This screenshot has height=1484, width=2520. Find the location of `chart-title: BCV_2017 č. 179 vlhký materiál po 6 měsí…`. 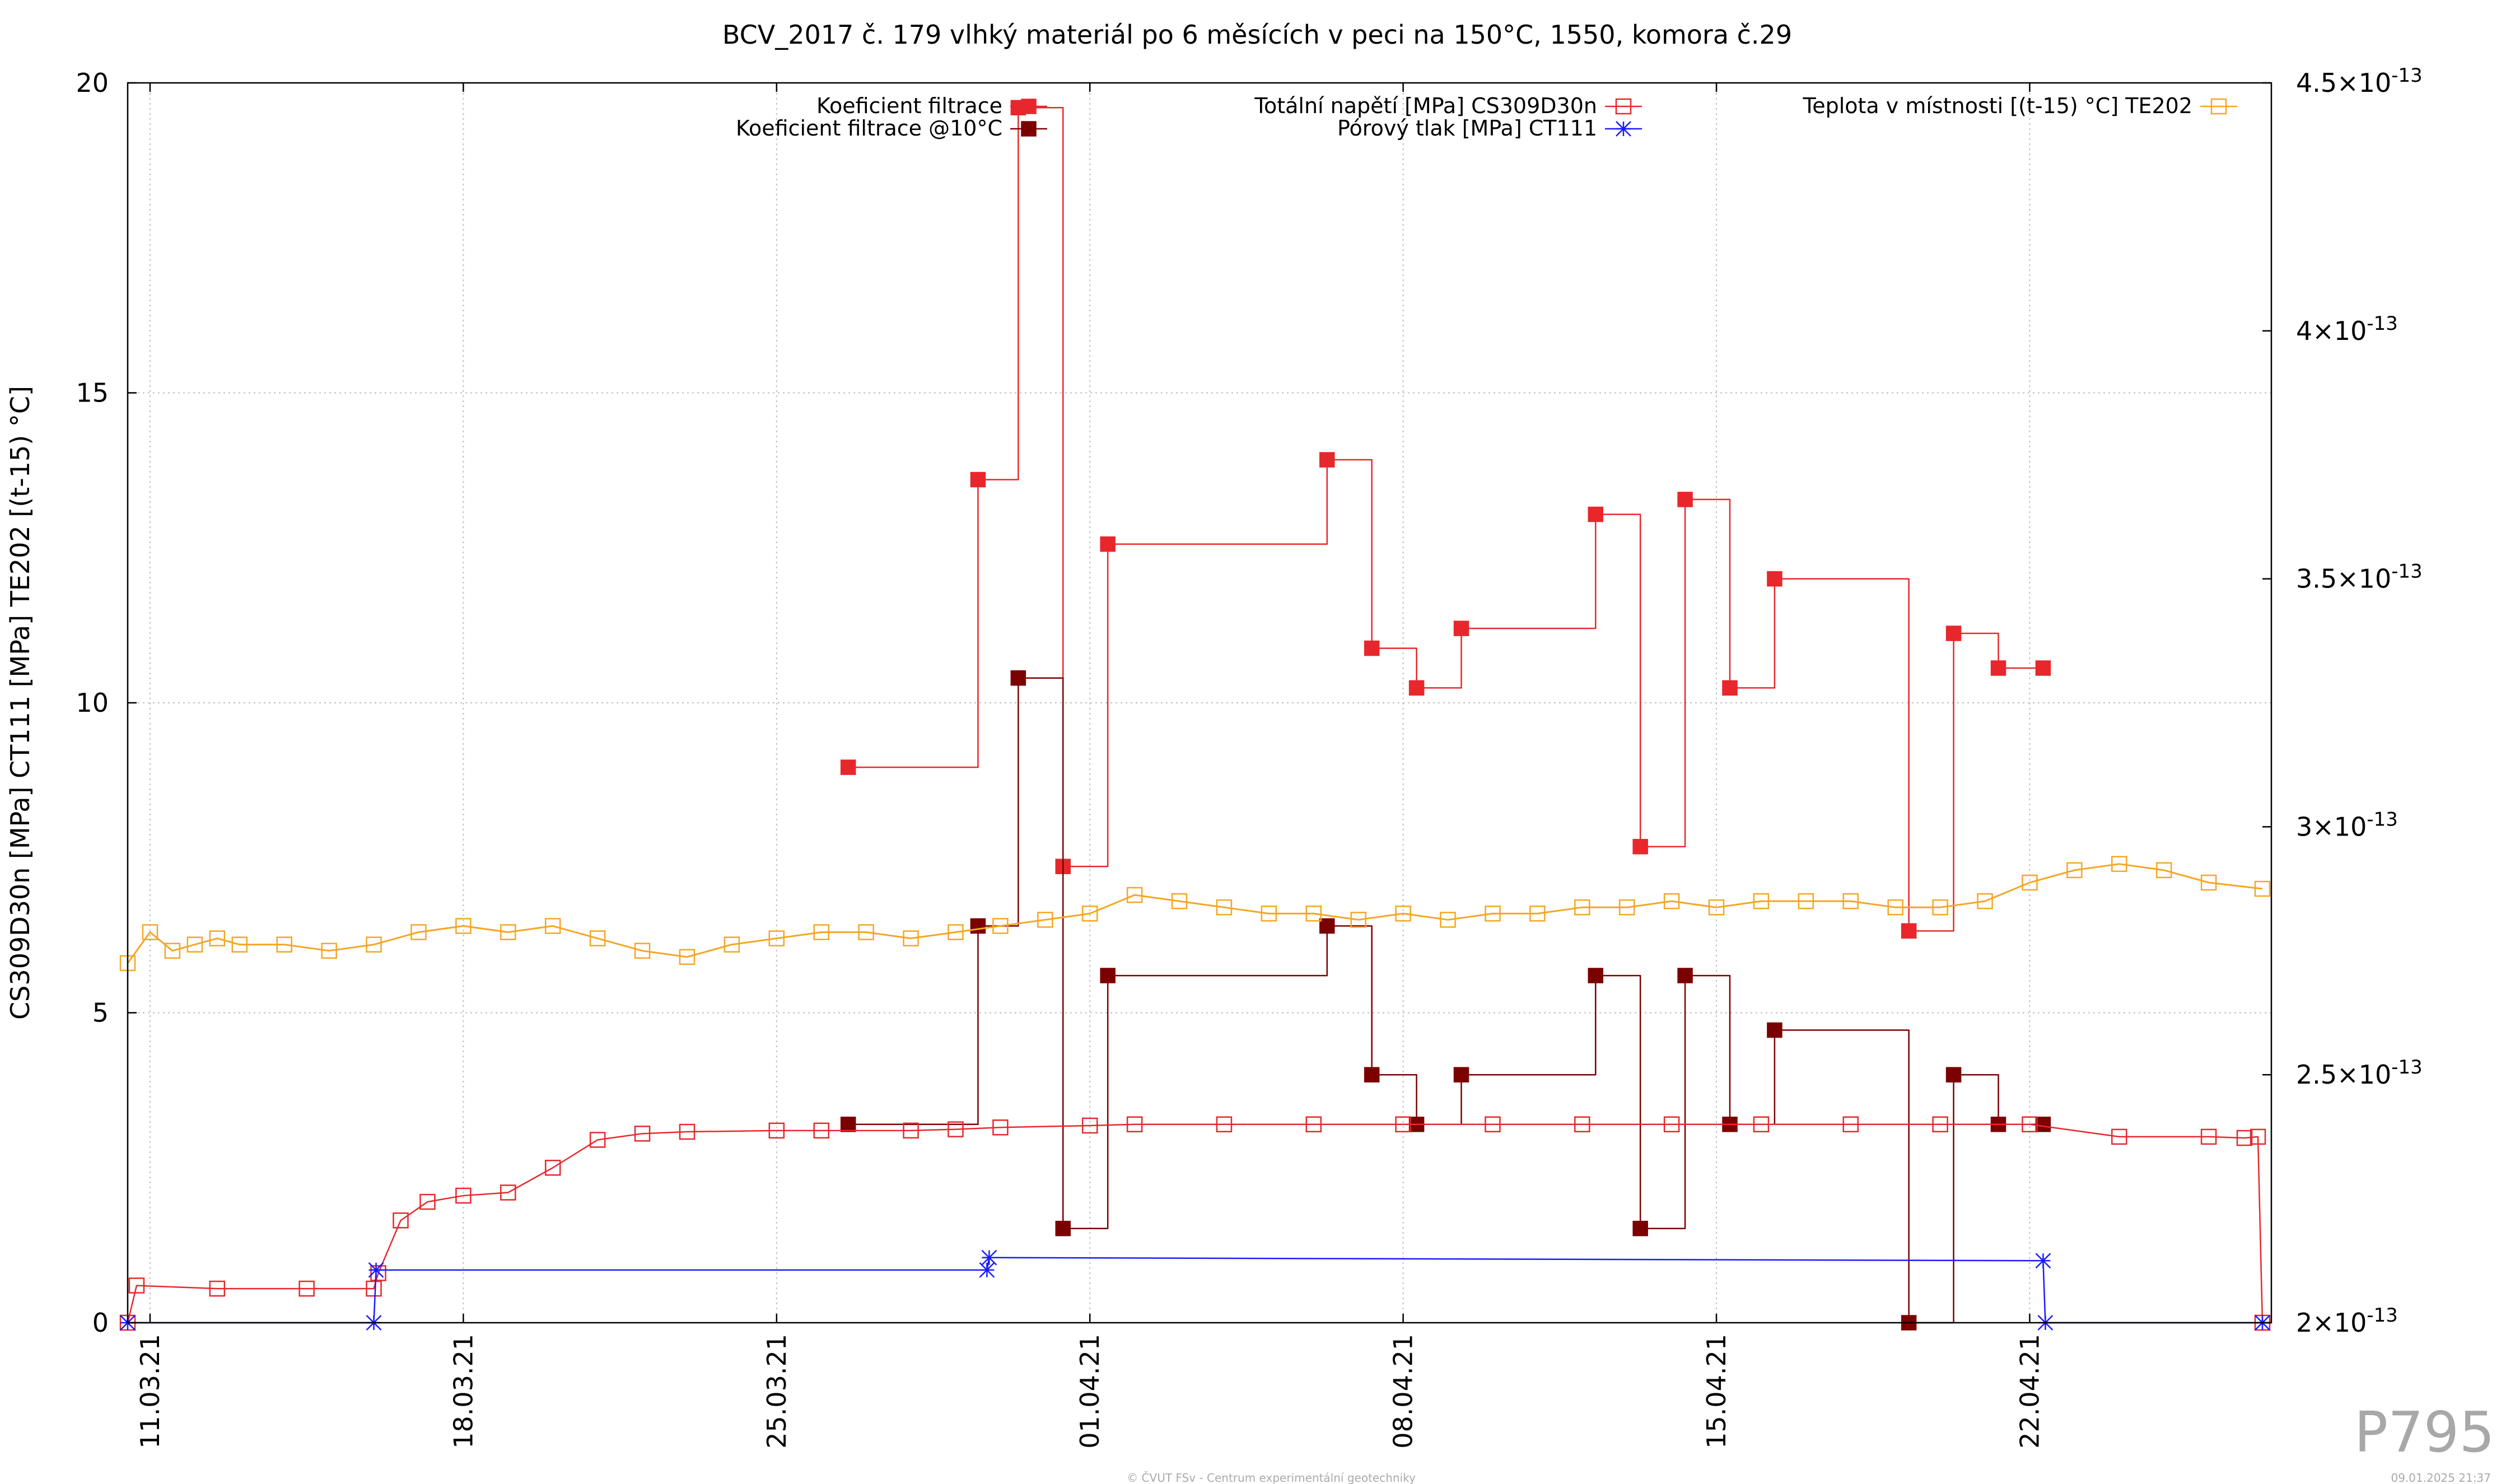

chart-title: BCV_2017 č. 179 vlhký materiál po 6 měsí… is located at coordinates (1257, 35).